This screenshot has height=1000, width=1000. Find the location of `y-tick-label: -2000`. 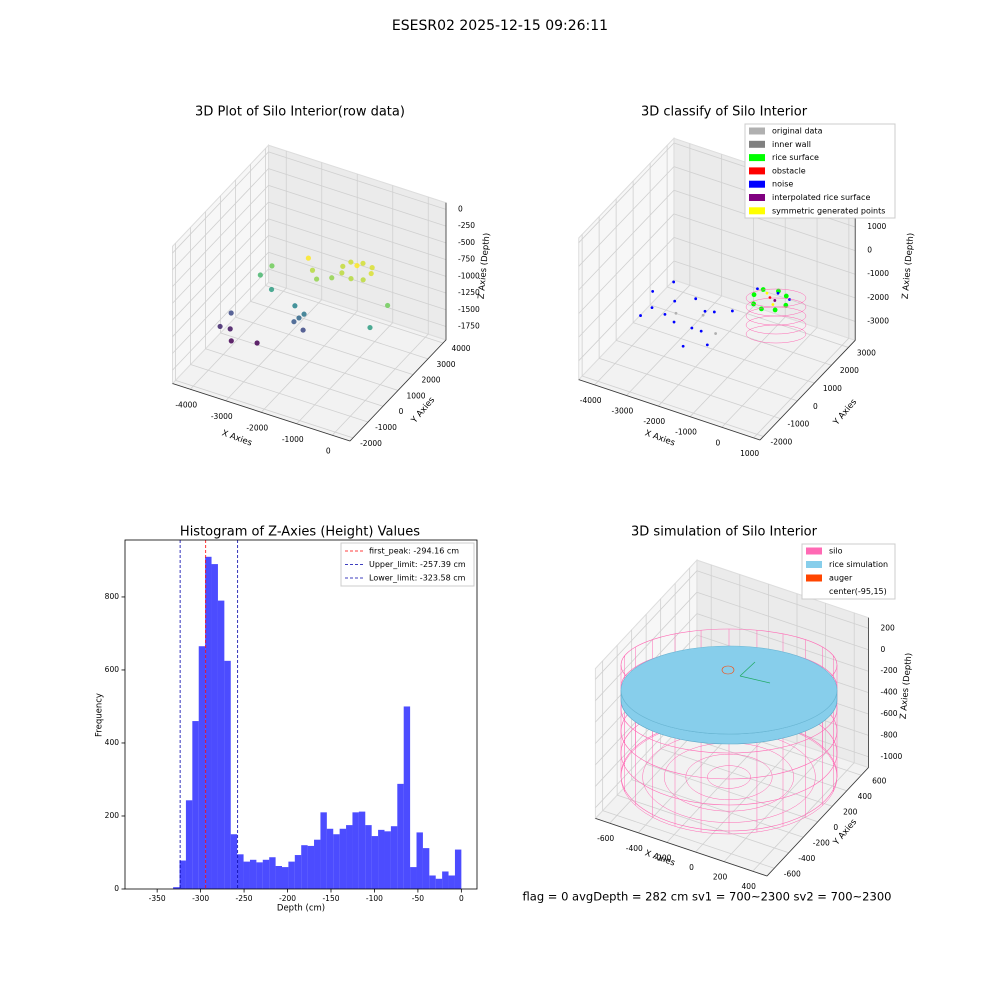

y-tick-label: -2000 is located at coordinates (782, 441).